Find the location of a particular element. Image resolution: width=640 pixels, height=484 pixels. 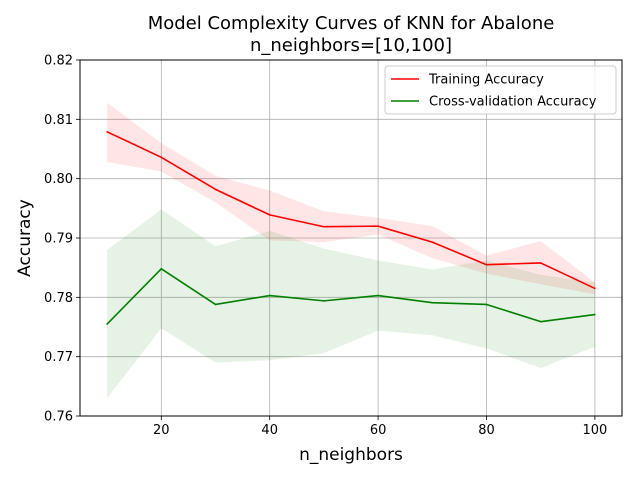

y-tick-label: 0.81 is located at coordinates (58, 120).